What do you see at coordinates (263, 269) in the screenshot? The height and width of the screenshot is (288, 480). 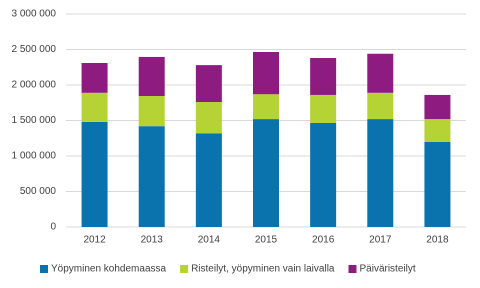 I see `legend-label: Risteilyt, yöpyminen vain laivalla` at bounding box center [263, 269].